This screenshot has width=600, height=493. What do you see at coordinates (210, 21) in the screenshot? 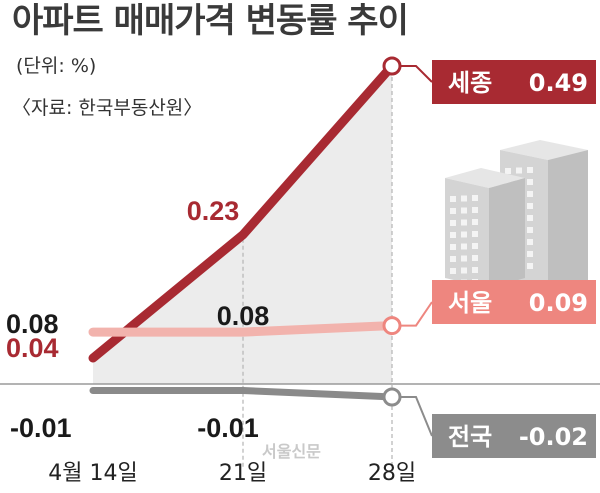
I see `chart-title: 아파트 매매가격 변동률 추이` at bounding box center [210, 21].